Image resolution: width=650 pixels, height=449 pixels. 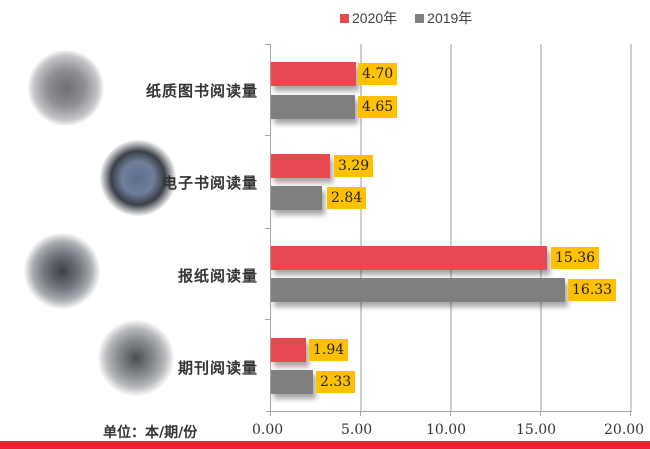 What do you see at coordinates (325, 445) in the screenshot?
I see `bottom-red-band` at bounding box center [325, 445].